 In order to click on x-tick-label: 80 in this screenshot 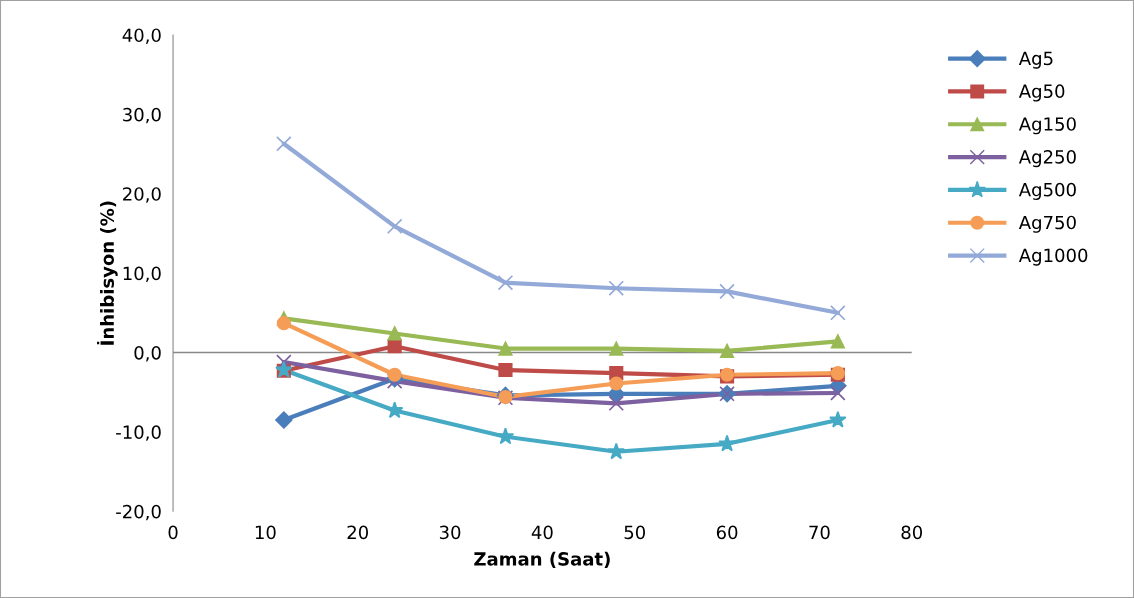, I will do `click(912, 532)`.